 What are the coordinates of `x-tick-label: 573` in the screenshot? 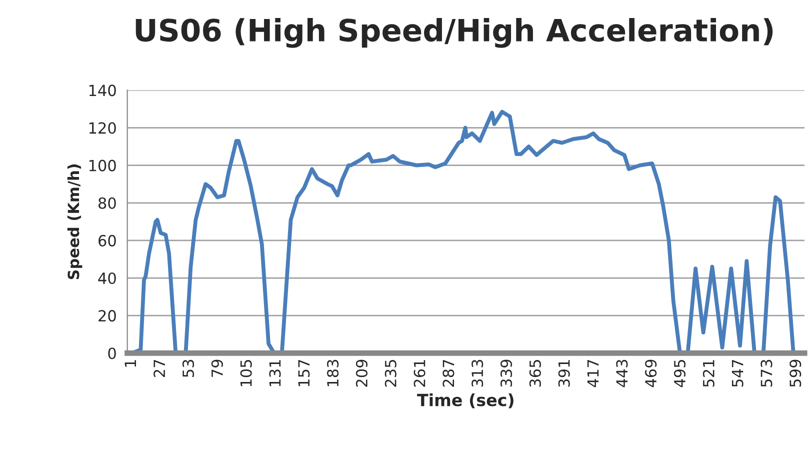 It's located at (766, 373).